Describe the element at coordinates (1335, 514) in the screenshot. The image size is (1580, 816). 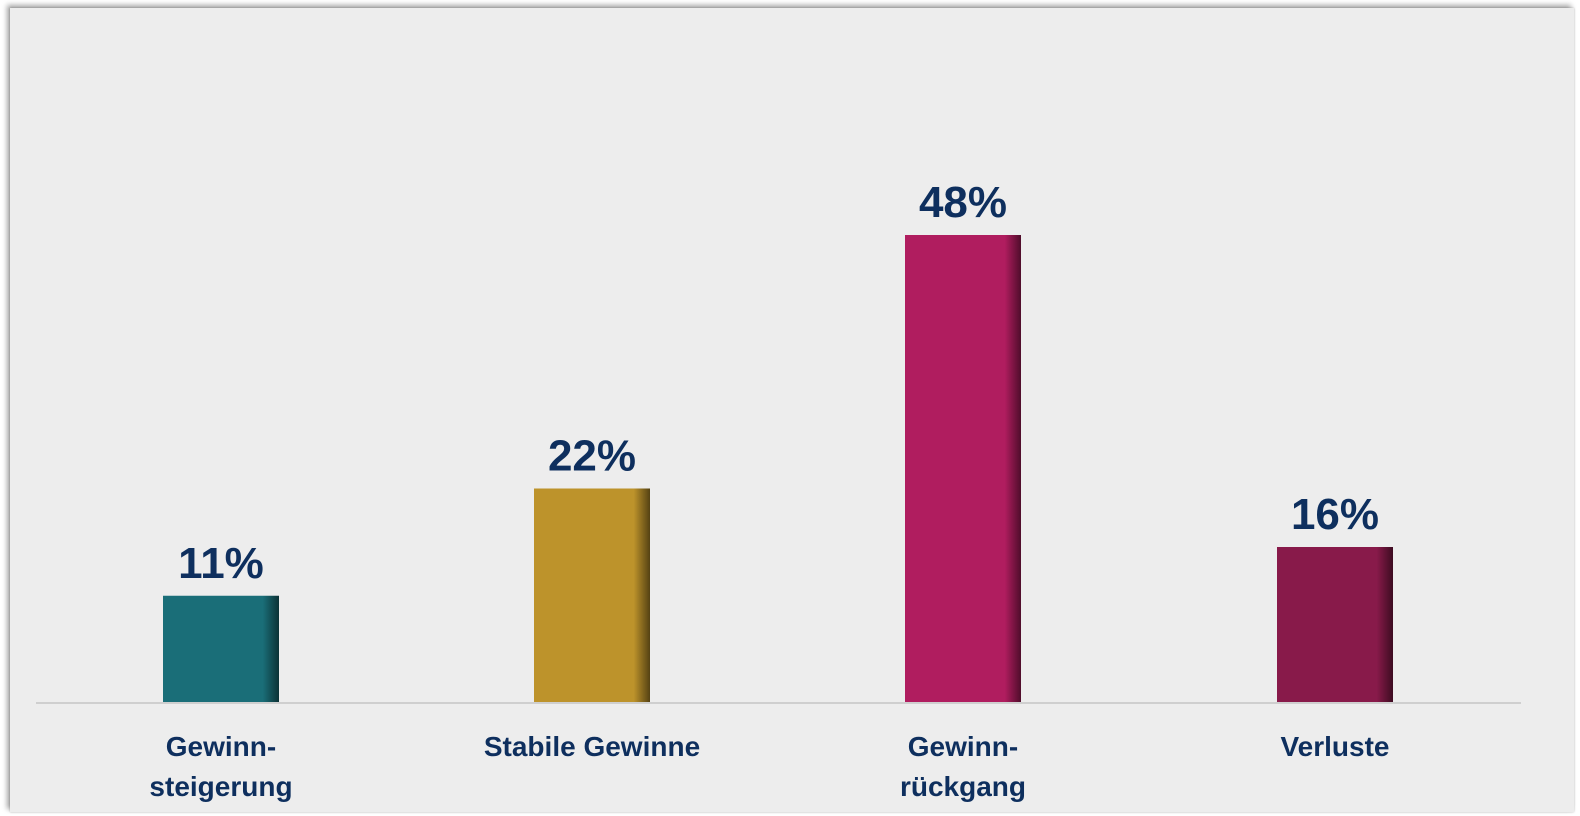
I see `value-label-4: 16%` at that location.